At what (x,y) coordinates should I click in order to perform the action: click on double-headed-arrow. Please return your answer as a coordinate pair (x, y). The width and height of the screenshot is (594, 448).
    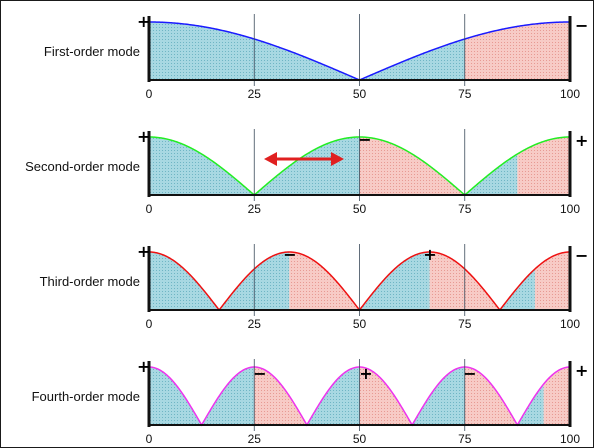
    Looking at the image, I should click on (304, 159).